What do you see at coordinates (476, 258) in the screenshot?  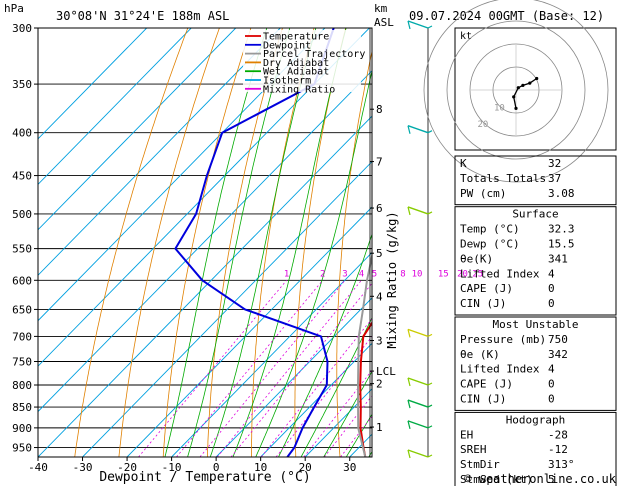 I see `surface-section-row-label: θe(K)` at bounding box center [476, 258].